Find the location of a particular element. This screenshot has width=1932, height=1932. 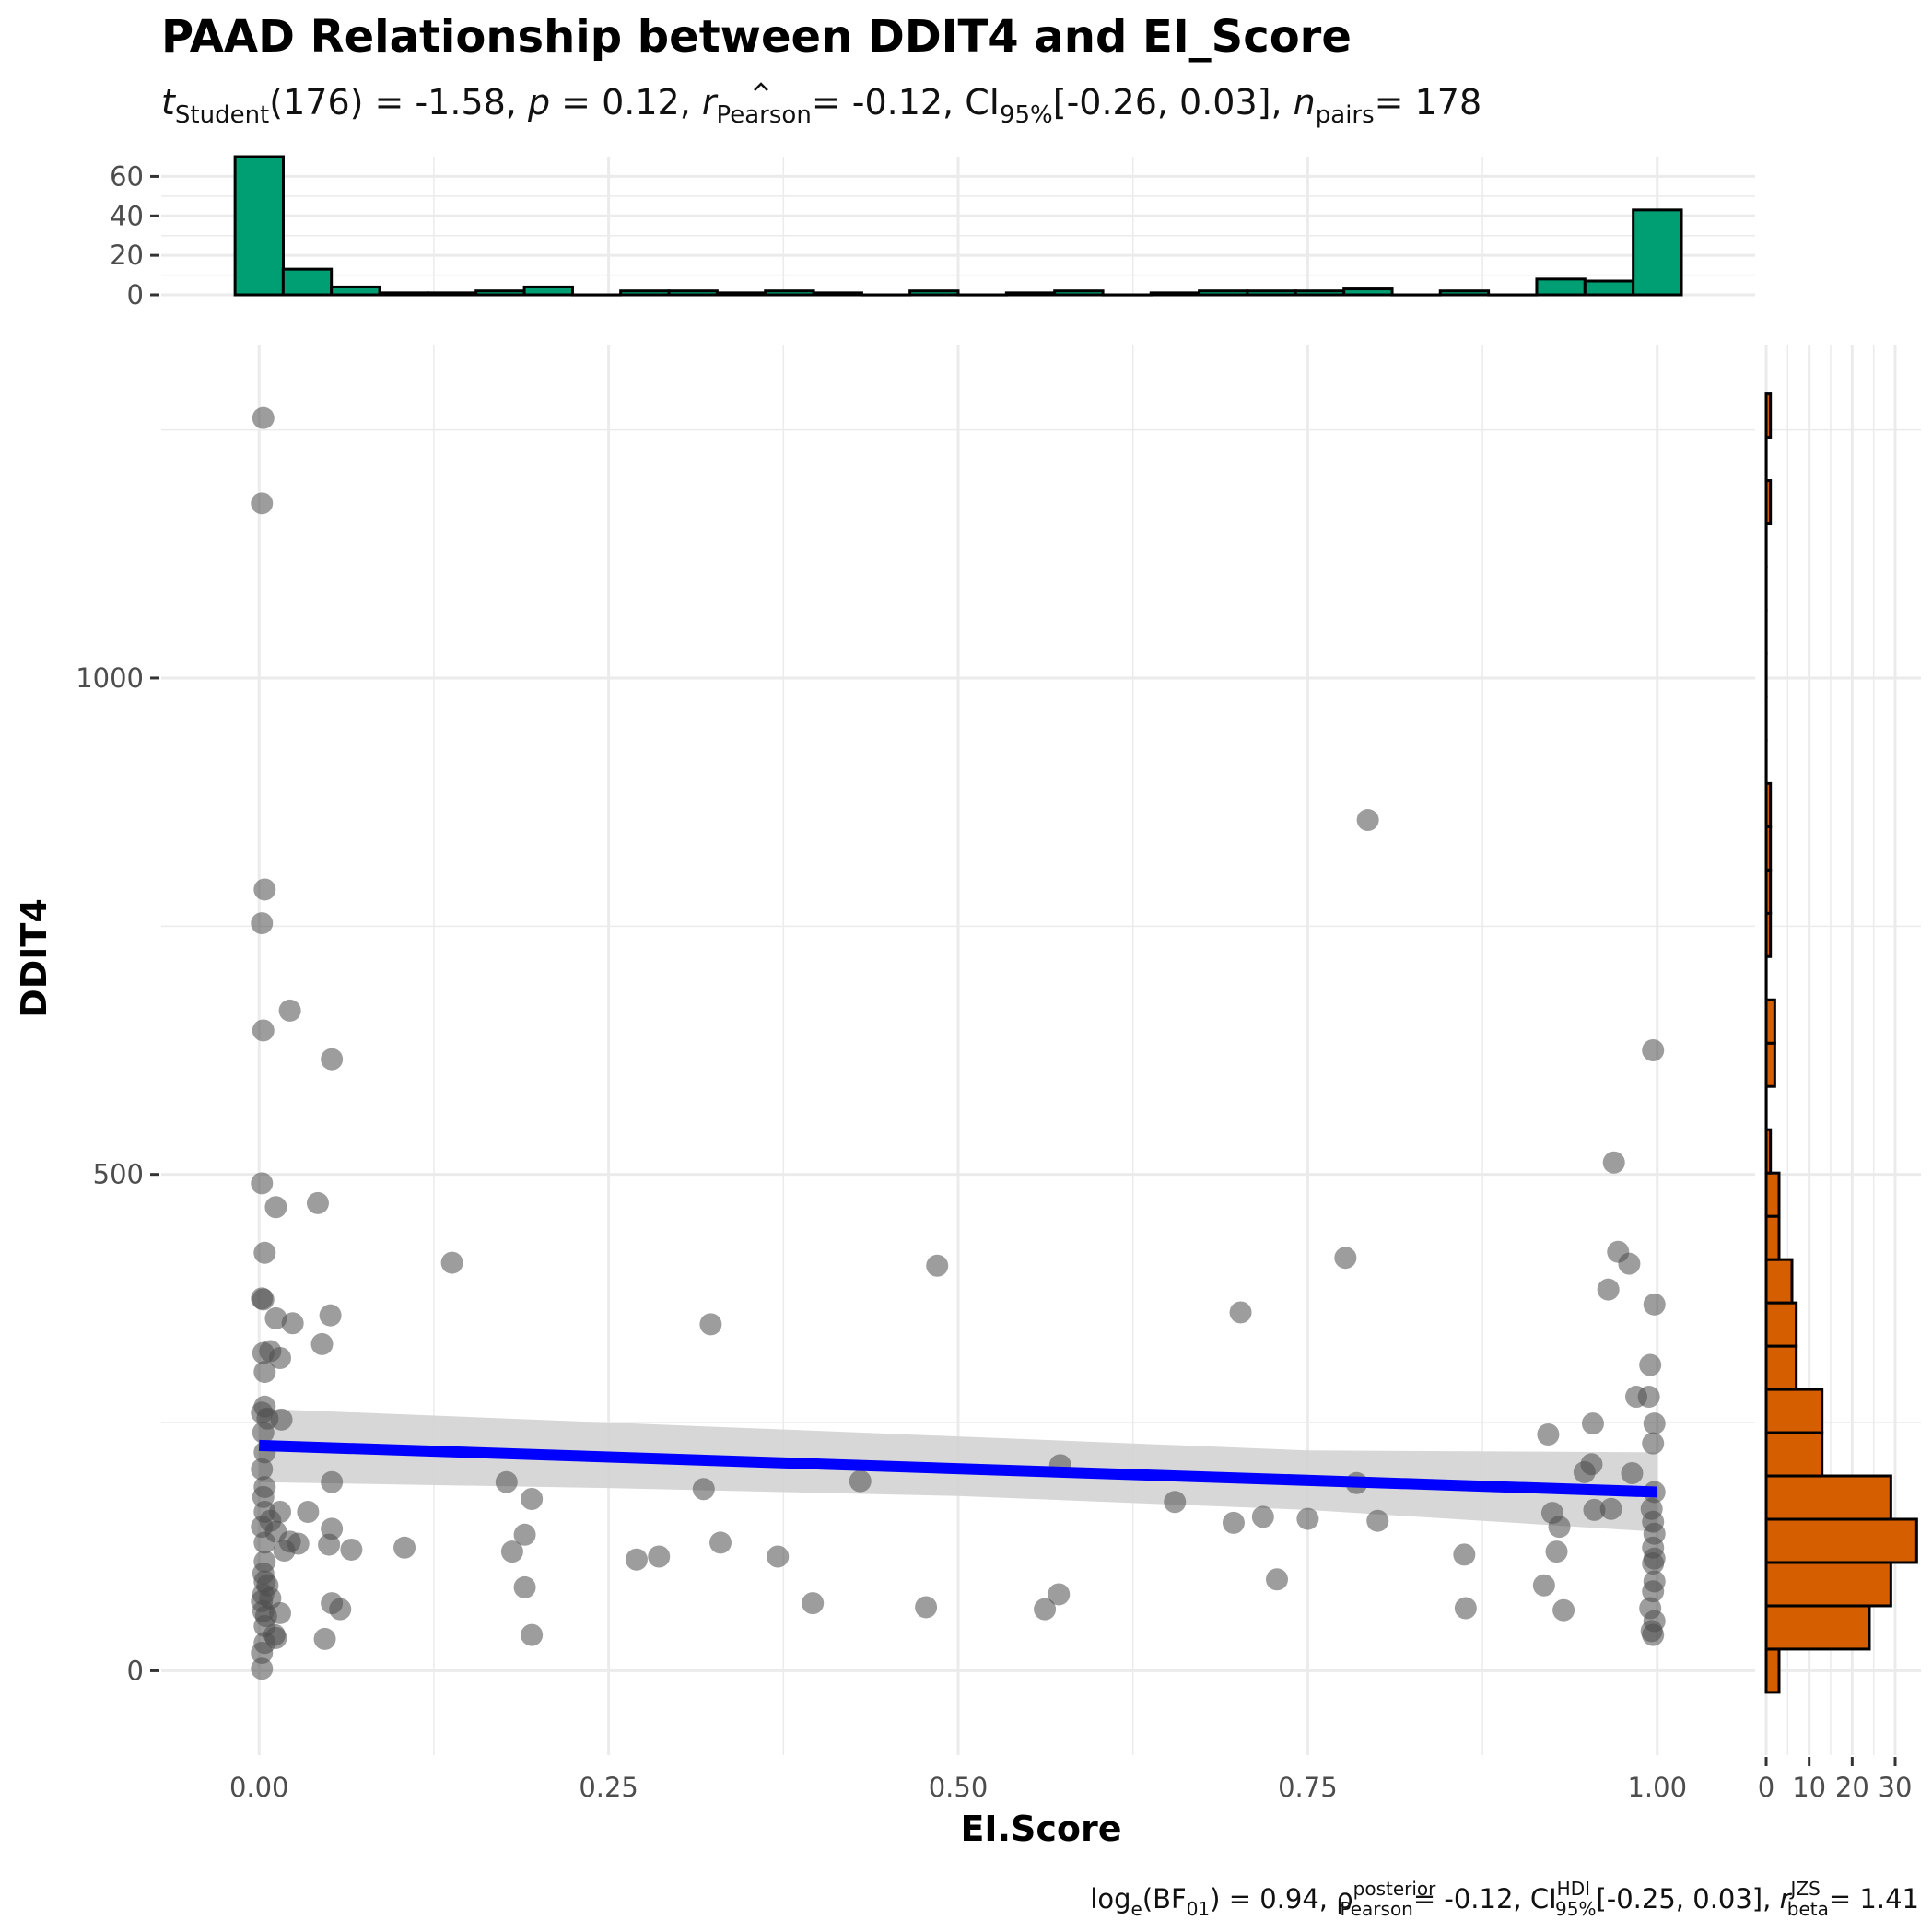

r-sub: Pearson is located at coordinates (764, 115).